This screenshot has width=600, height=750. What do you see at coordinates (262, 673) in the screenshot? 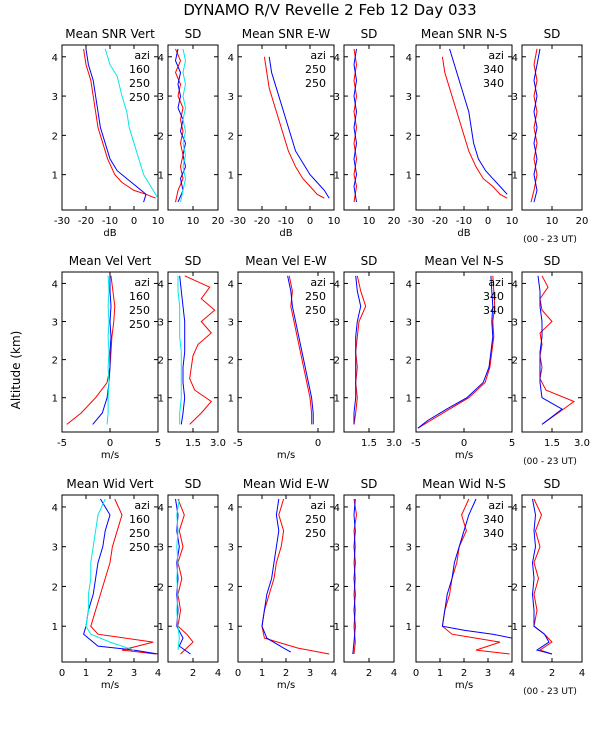
I see `x-tick-label: 1` at bounding box center [262, 673].